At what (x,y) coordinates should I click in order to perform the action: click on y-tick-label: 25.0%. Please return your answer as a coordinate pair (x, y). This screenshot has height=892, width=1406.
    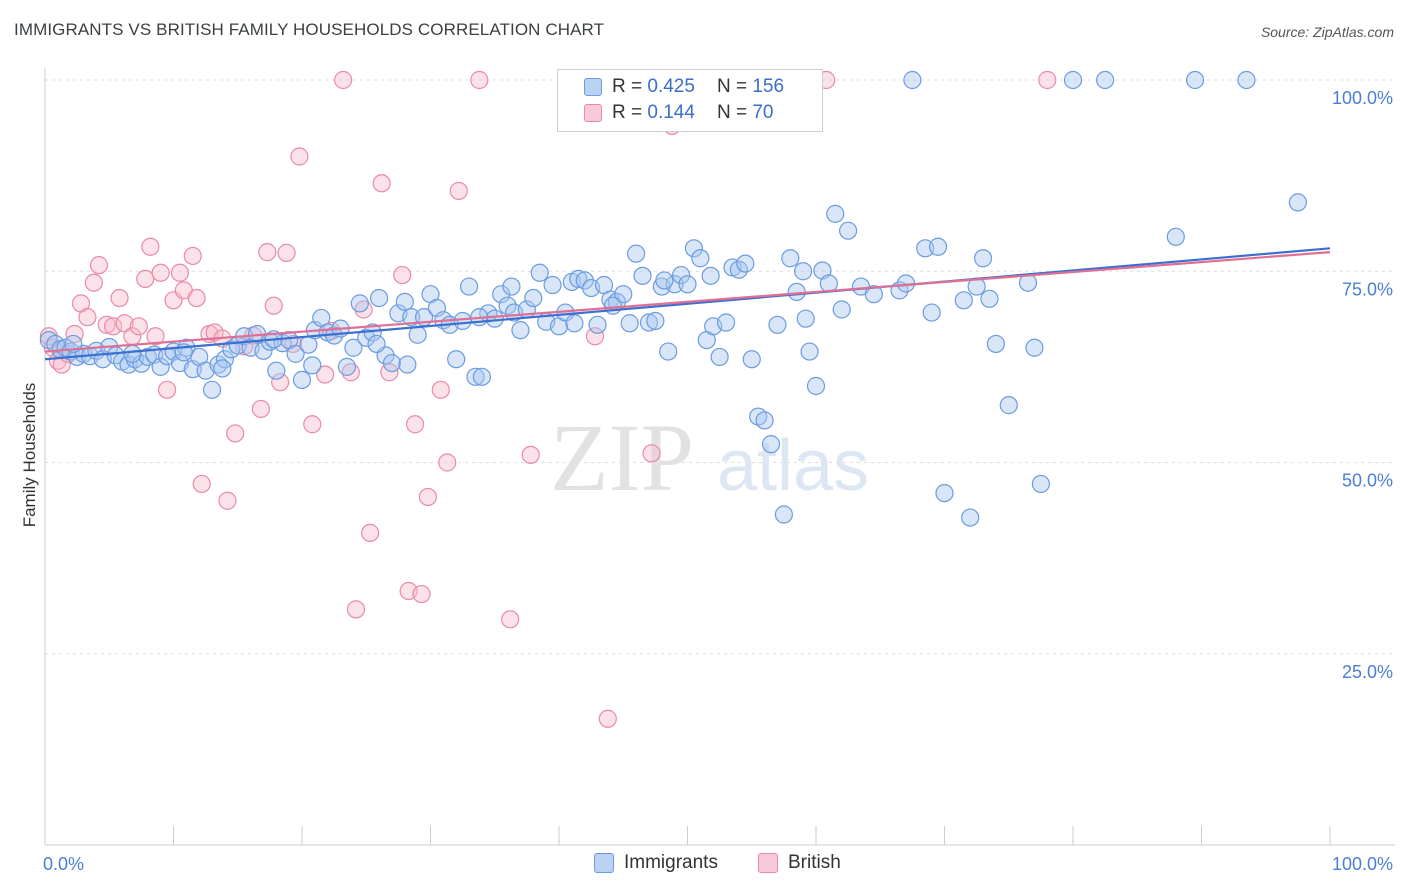
    Looking at the image, I should click on (1367, 672).